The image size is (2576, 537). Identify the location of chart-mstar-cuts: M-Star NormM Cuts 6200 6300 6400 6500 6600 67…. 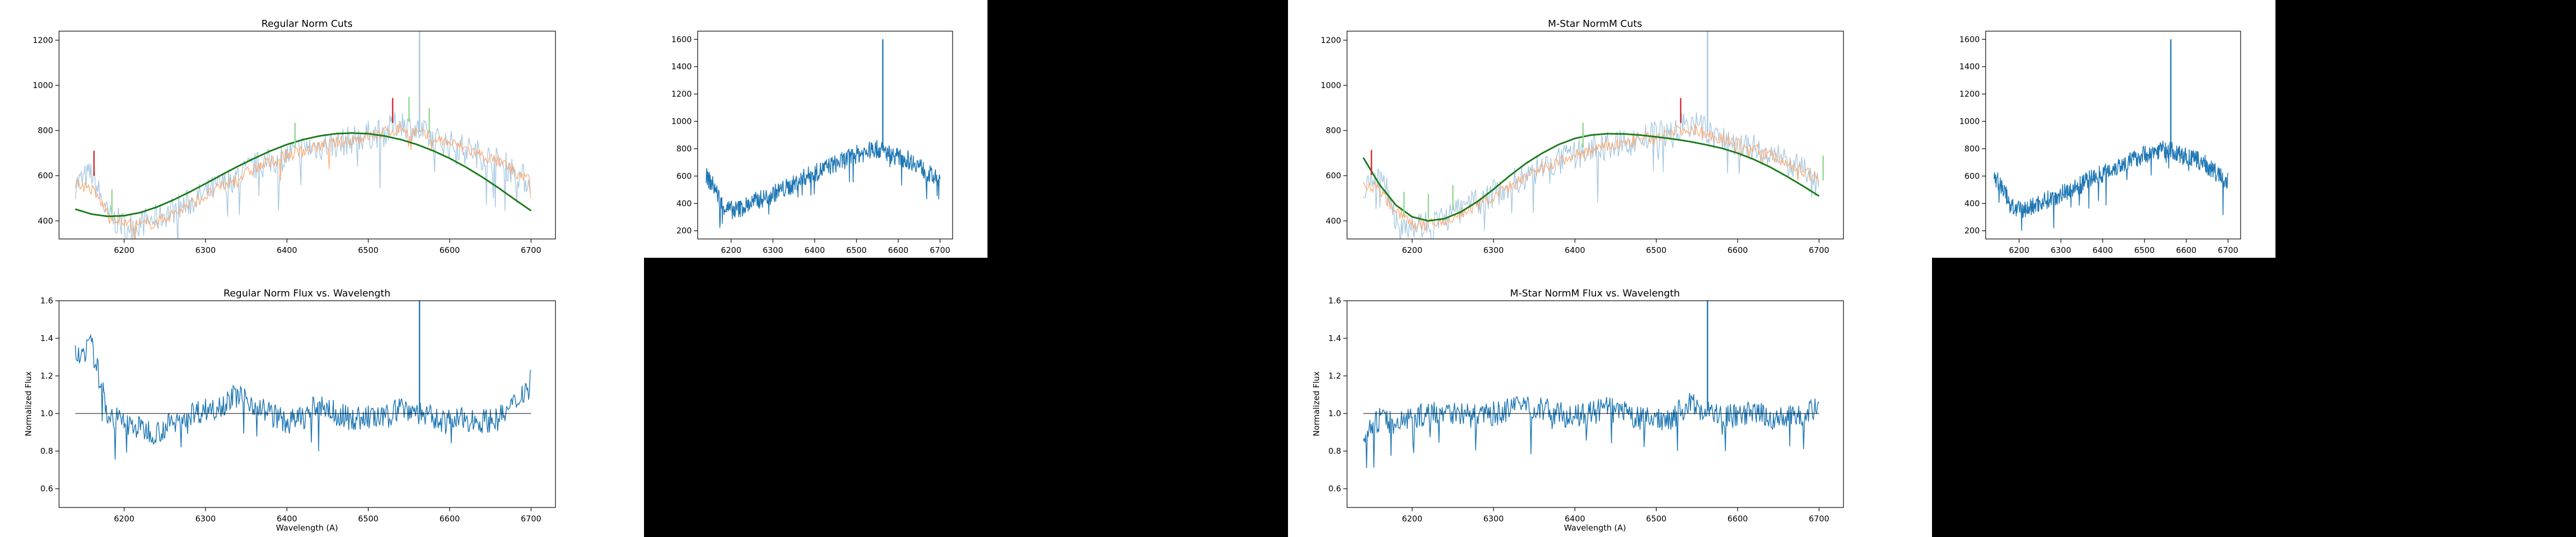
(1582, 136).